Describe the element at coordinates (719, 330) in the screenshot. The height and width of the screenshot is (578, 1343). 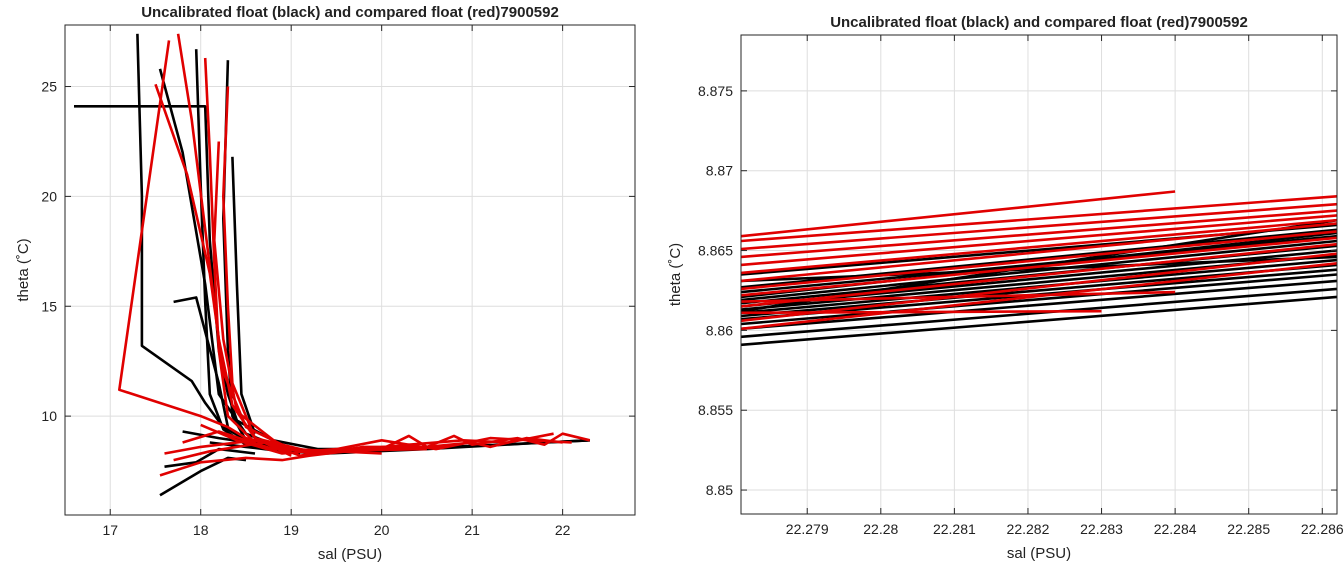
I see `right-chart-ytick-label: 8.86` at that location.